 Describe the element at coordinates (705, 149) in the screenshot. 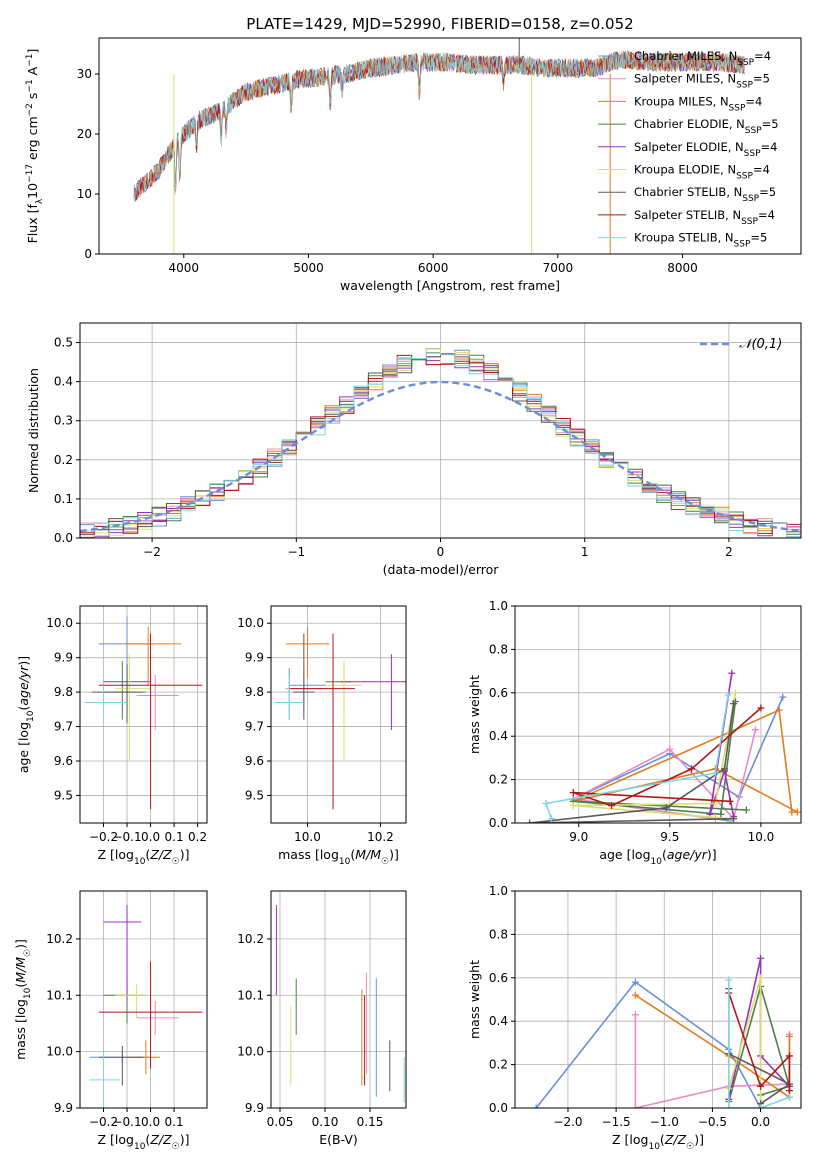

I see `legend-label: Salpeter ELODIE, NSSP=4` at that location.